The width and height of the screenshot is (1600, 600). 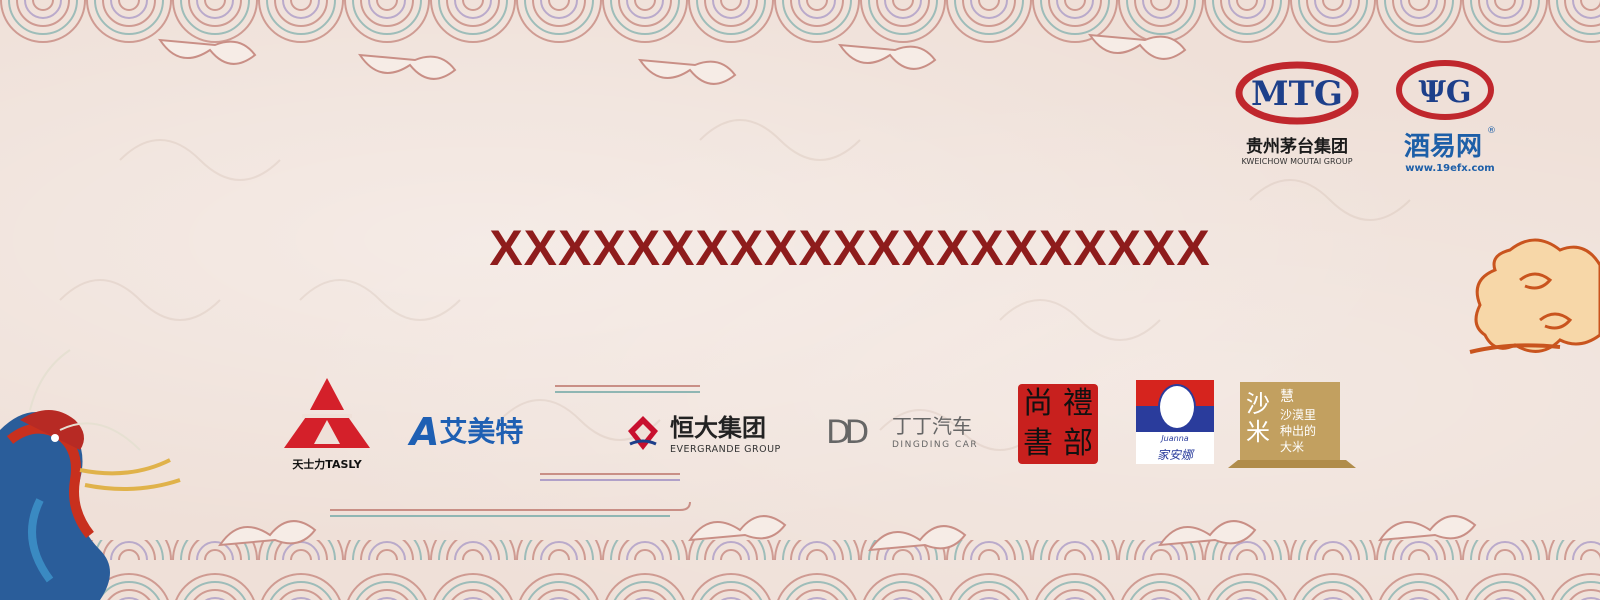 I want to click on juanna-logo: Juanna 家安娜, so click(x=1175, y=422).